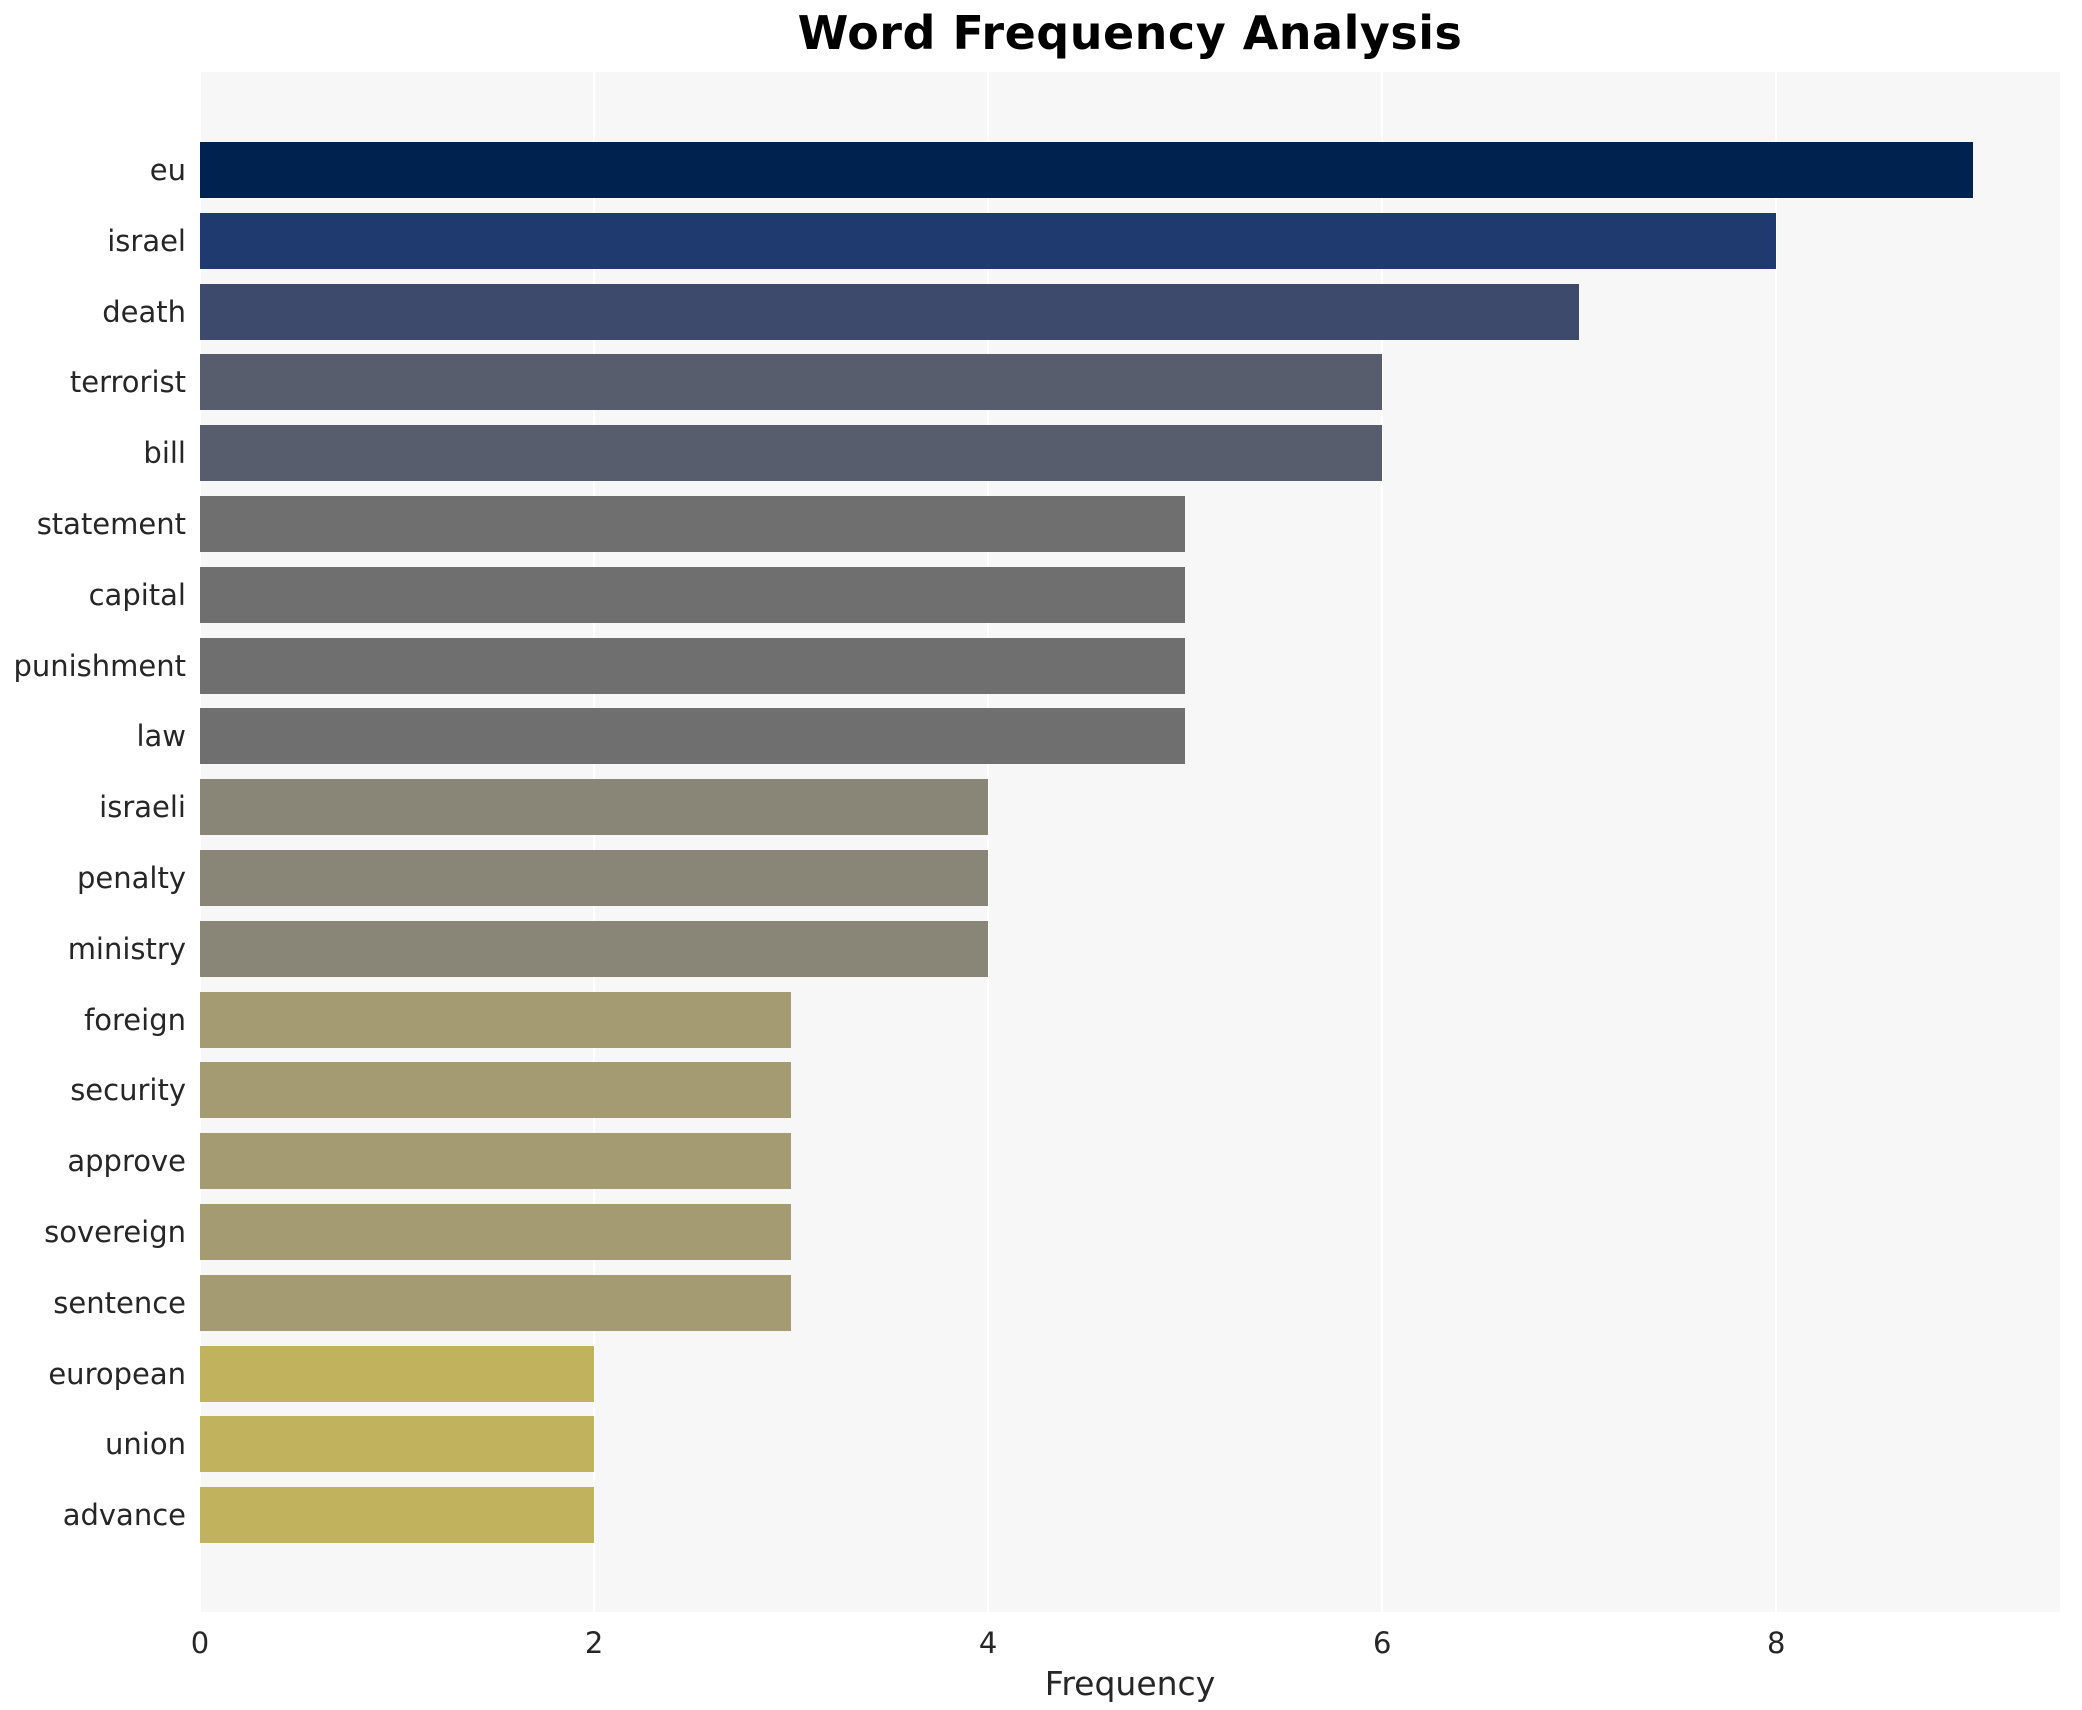 This screenshot has height=1710, width=2082. What do you see at coordinates (1776, 1643) in the screenshot?
I see `x-tick-label: 8` at bounding box center [1776, 1643].